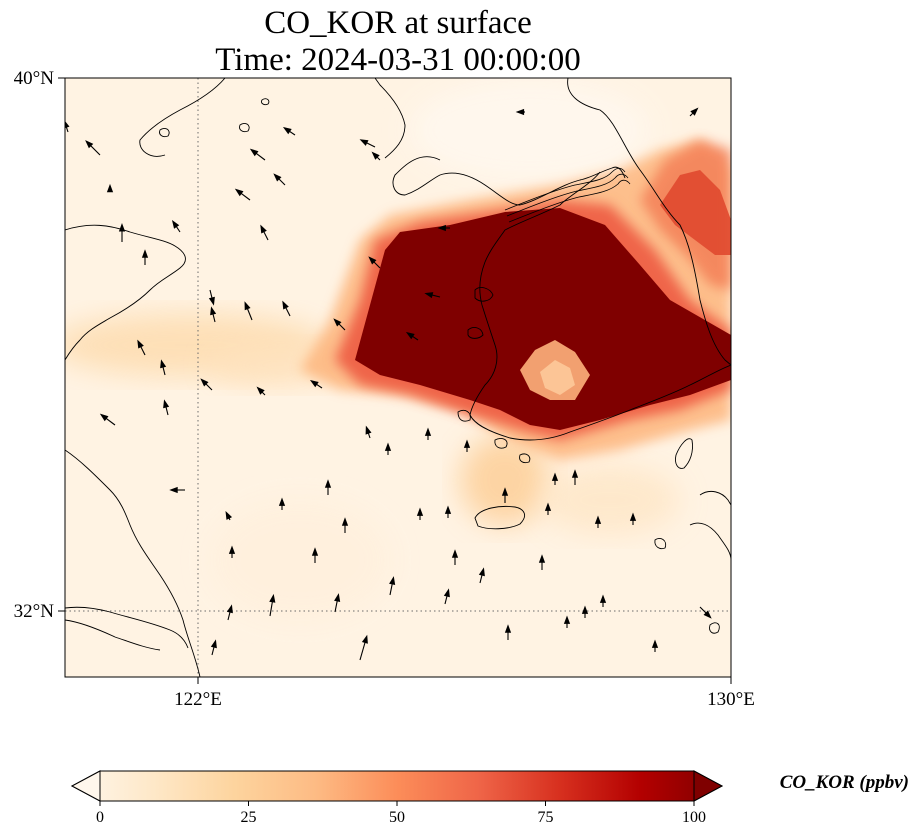  Describe the element at coordinates (567, 195) in the screenshot. I see `border-lines` at that location.